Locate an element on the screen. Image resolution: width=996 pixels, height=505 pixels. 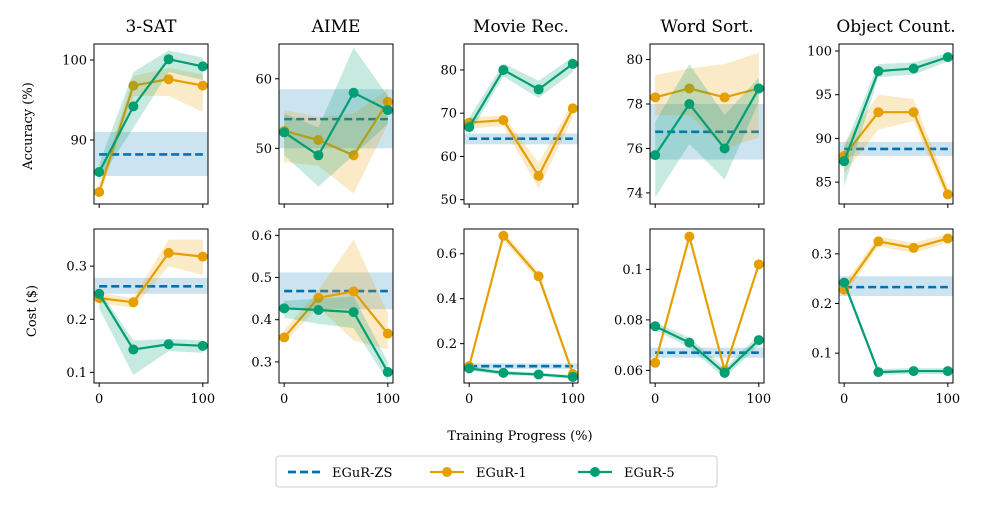
y-tick-label: 74 is located at coordinates (634, 193).